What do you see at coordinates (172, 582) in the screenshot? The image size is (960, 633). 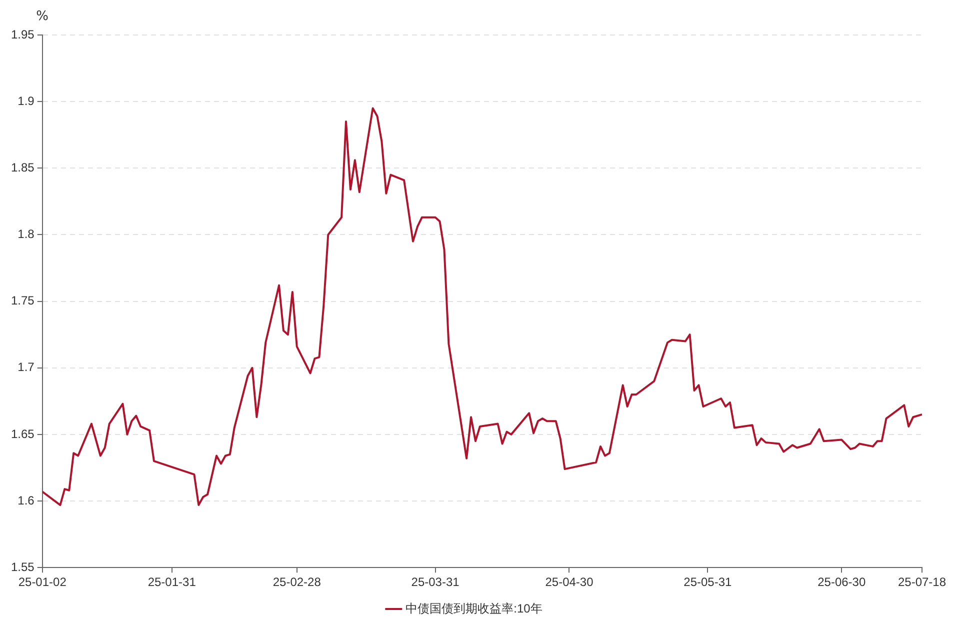 I see `x-tick-label: 25-01-31` at bounding box center [172, 582].